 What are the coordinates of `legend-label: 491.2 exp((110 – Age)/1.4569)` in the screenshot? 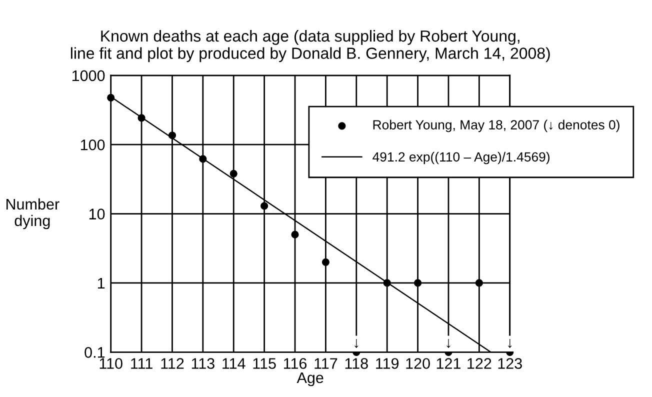 It's located at (461, 158).